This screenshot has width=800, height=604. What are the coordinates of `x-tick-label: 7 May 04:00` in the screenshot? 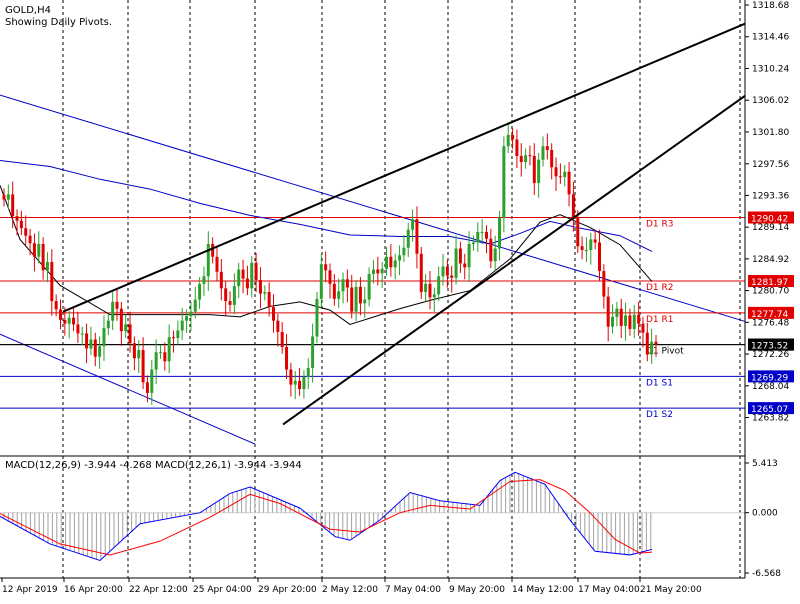 It's located at (413, 590).